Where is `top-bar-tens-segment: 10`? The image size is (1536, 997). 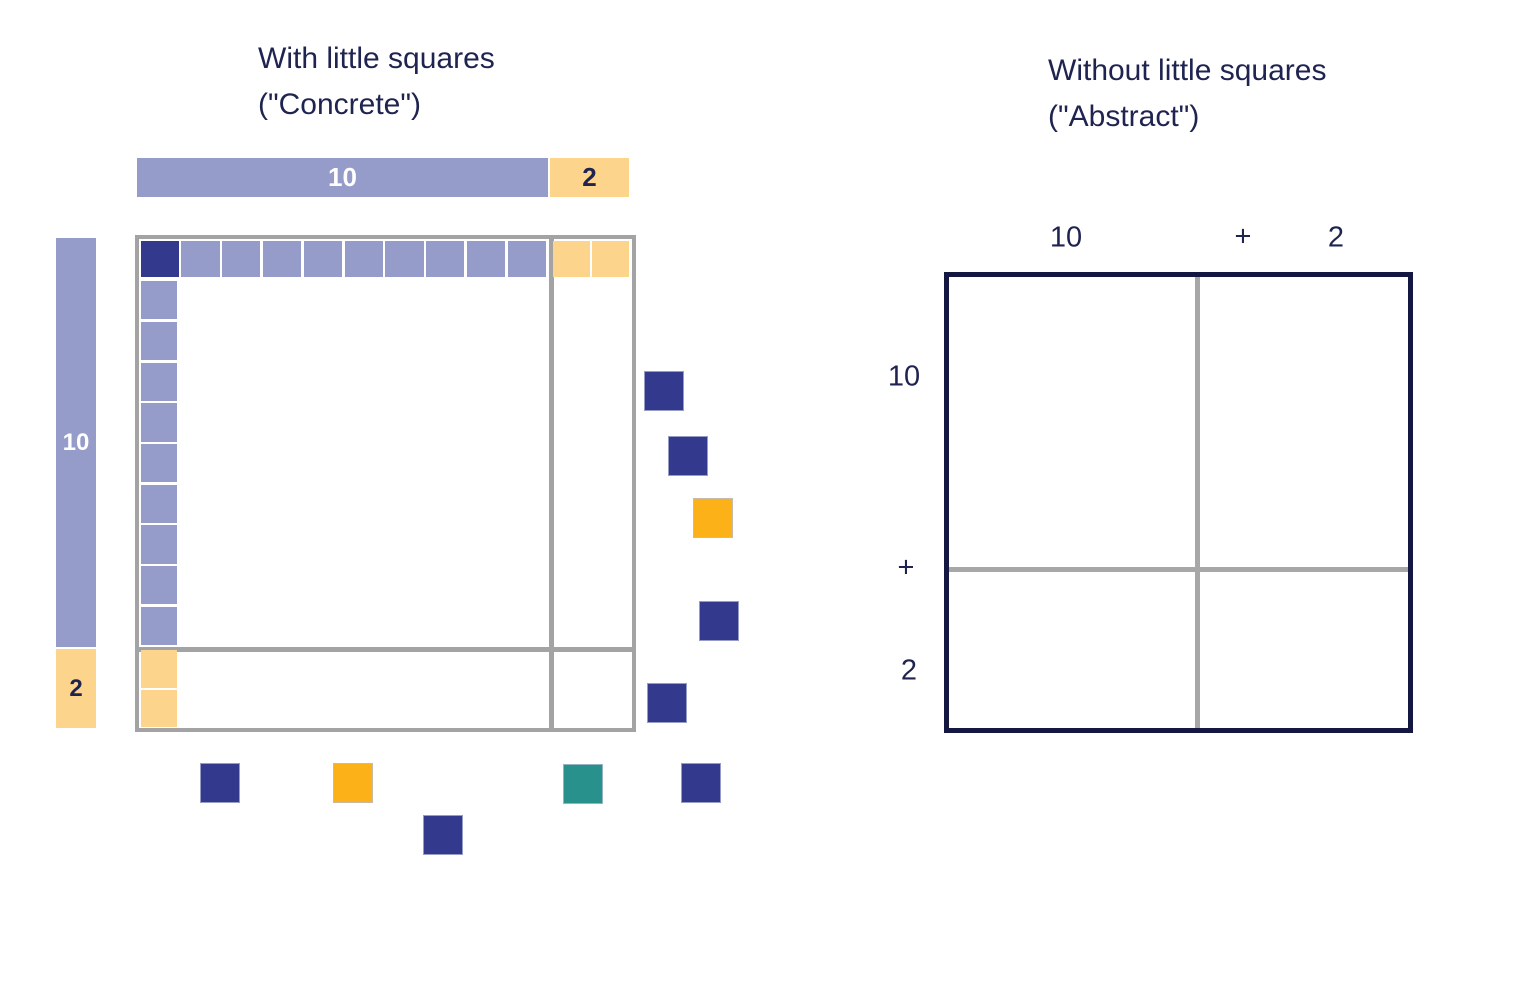 top-bar-tens-segment: 10 is located at coordinates (342, 177).